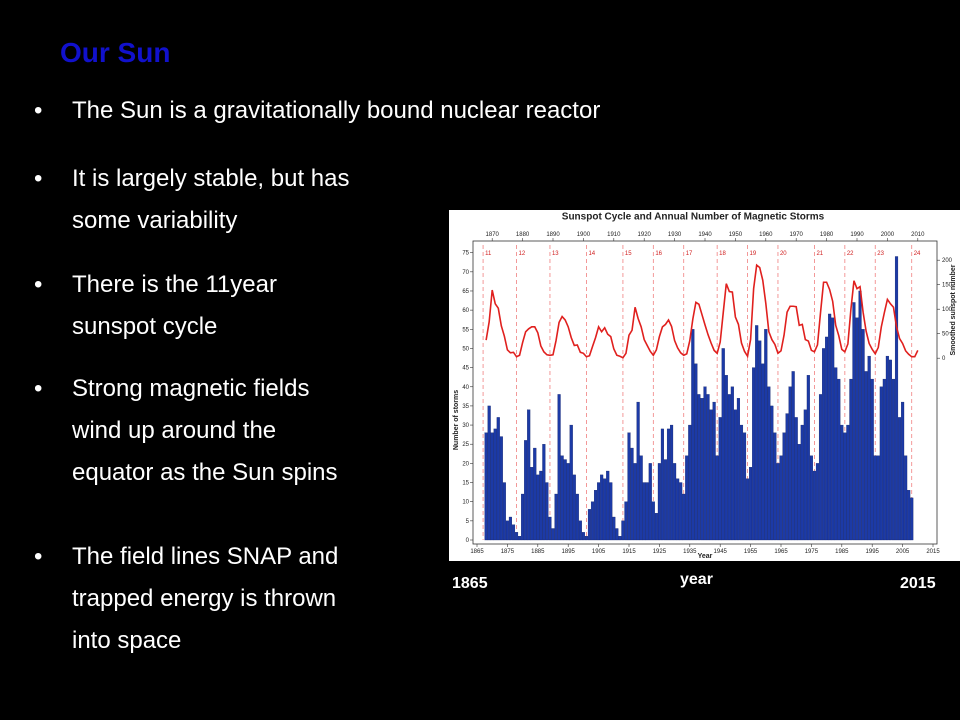  What do you see at coordinates (873, 552) in the screenshot?
I see `x-tick-label: 1995` at bounding box center [873, 552].